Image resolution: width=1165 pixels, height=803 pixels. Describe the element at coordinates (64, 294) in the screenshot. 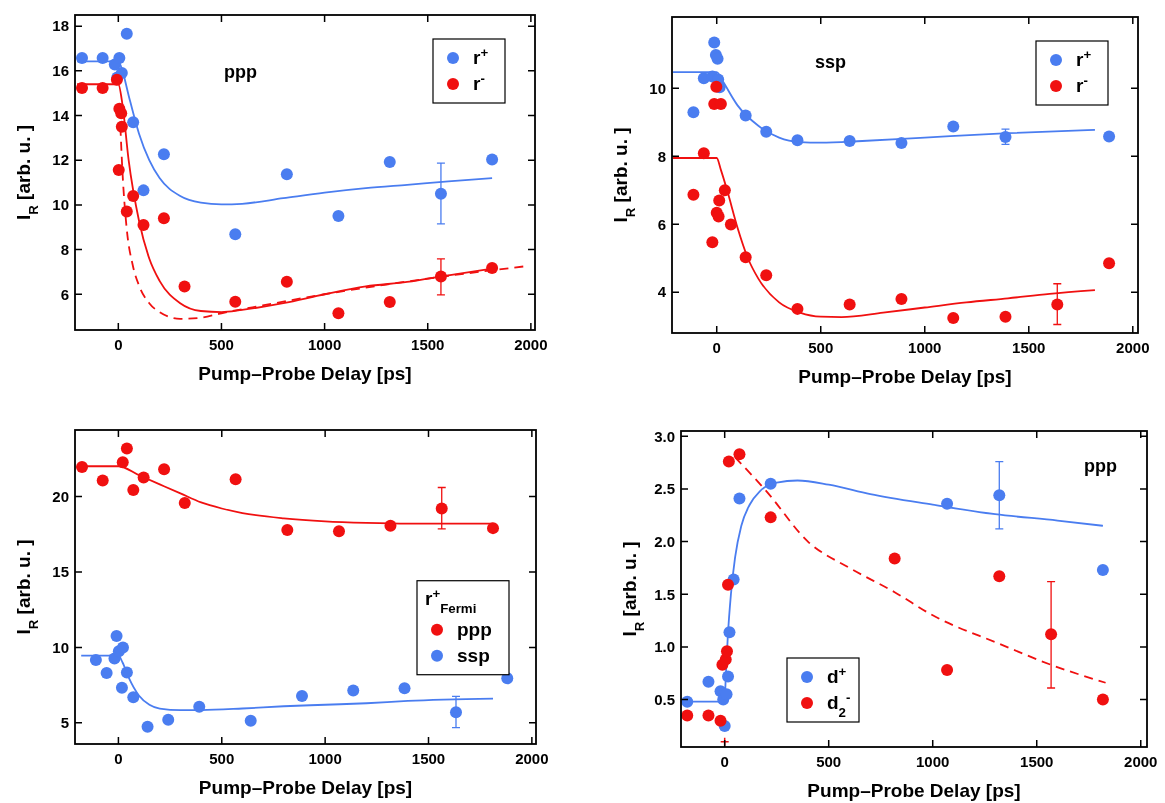

I see `y-tick-label: 6` at that location.